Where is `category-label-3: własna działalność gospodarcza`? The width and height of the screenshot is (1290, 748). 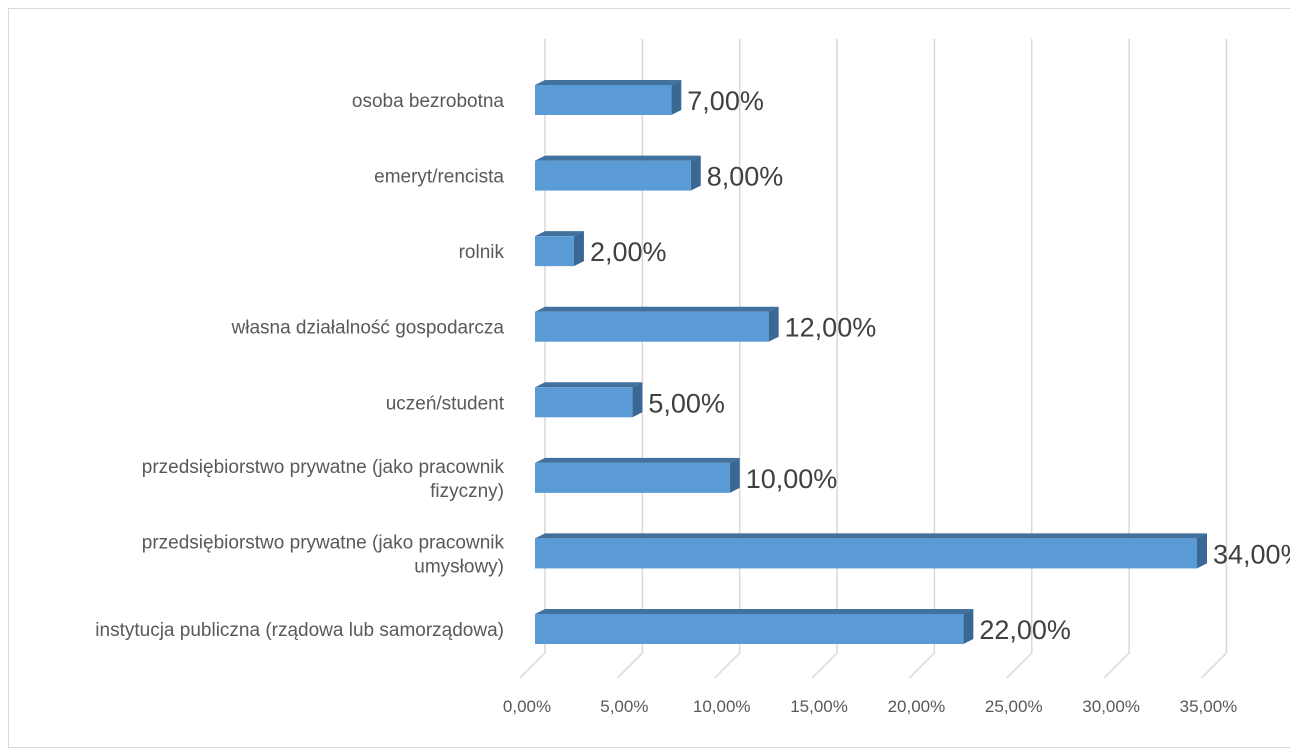
category-label-3: własna działalność gospodarcza is located at coordinates (368, 328).